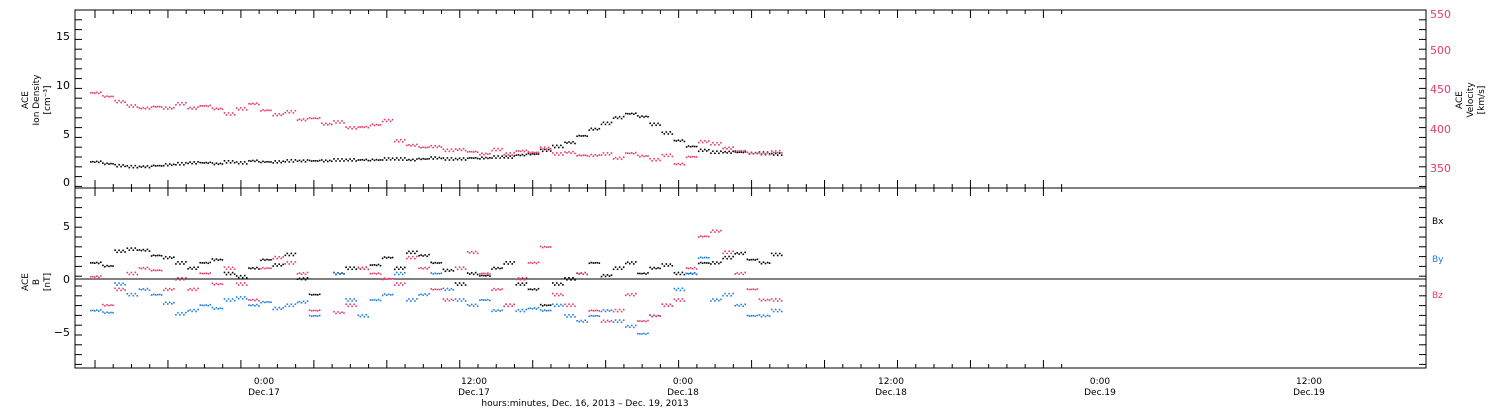 This screenshot has width=1500, height=410. What do you see at coordinates (264, 393) in the screenshot?
I see `xtick-date-0: Dec.17` at bounding box center [264, 393].